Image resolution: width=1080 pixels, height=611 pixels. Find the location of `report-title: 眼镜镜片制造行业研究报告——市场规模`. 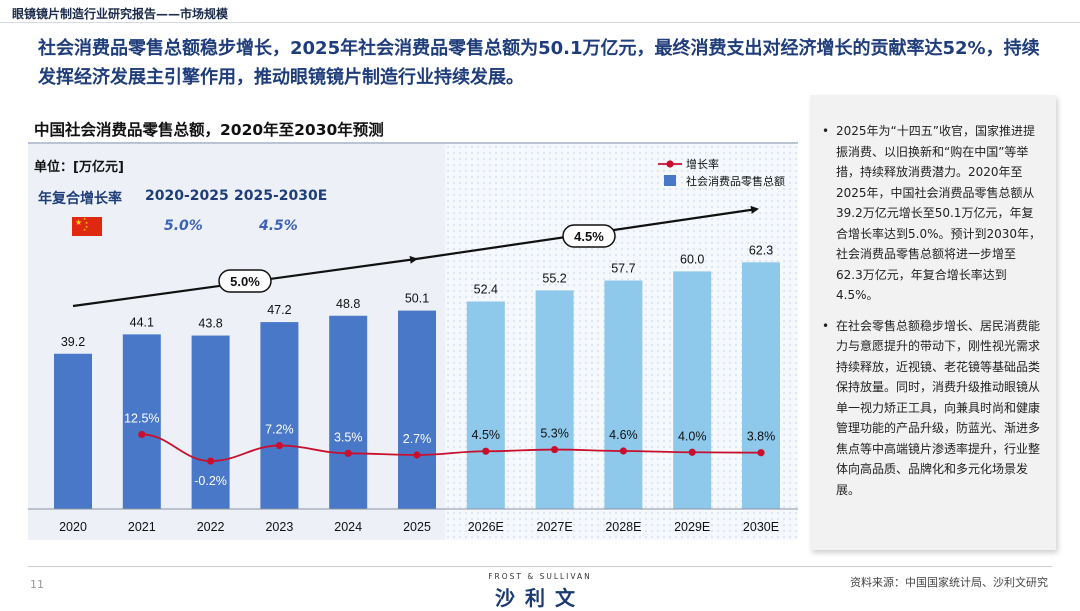

report-title: 眼镜镜片制造行业研究报告——市场规模 is located at coordinates (120, 14).